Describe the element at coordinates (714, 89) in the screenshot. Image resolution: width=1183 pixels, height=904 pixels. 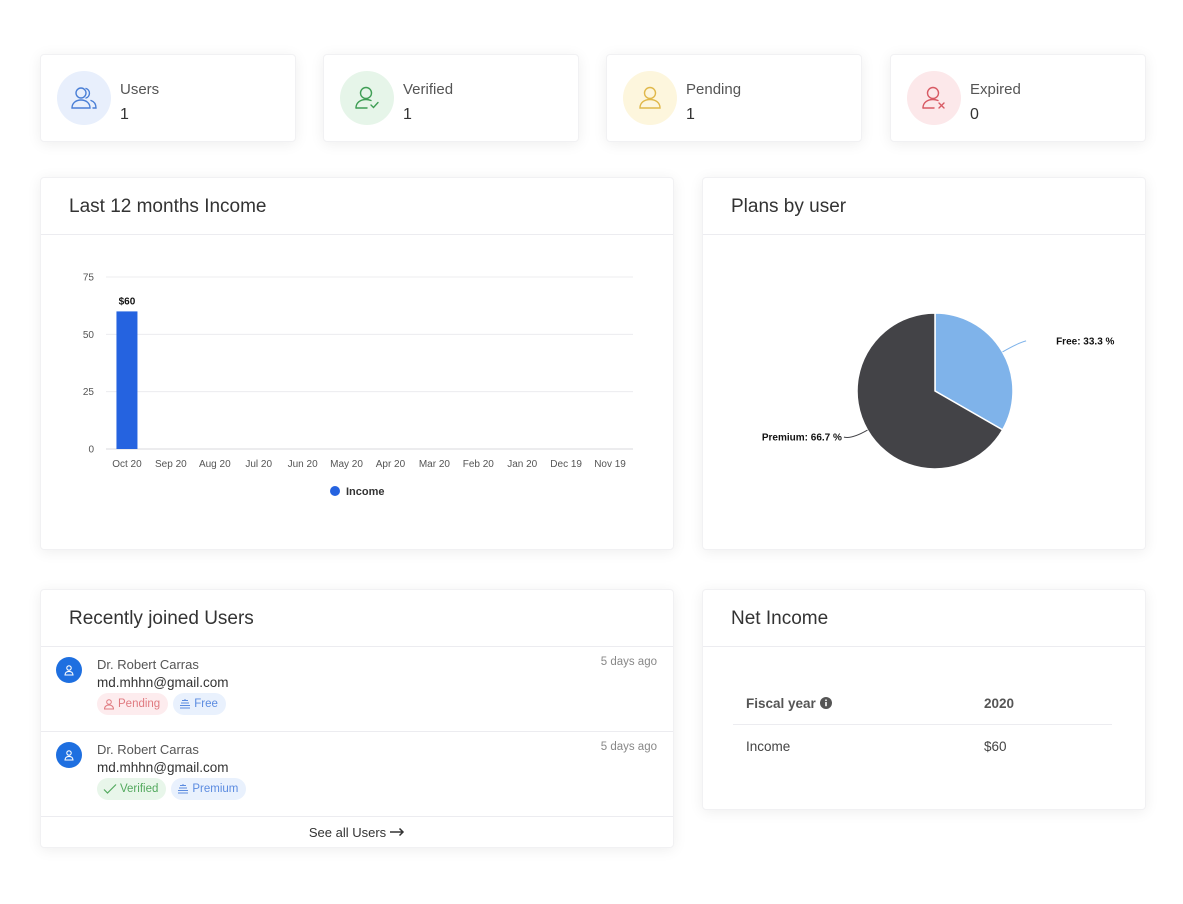
I see `stat-label: Pending` at that location.